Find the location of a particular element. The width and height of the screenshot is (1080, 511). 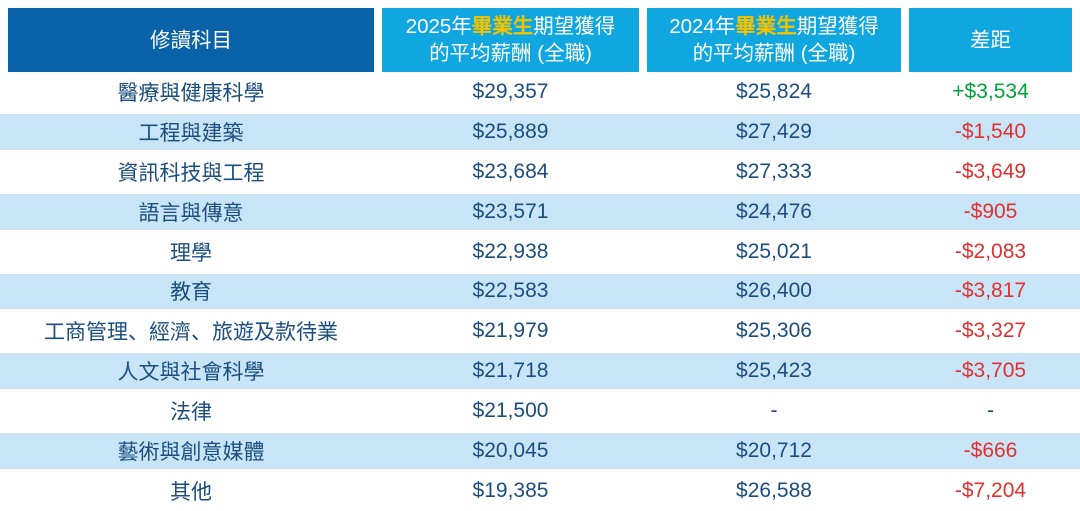

diff-cell: -$905 is located at coordinates (990, 211).